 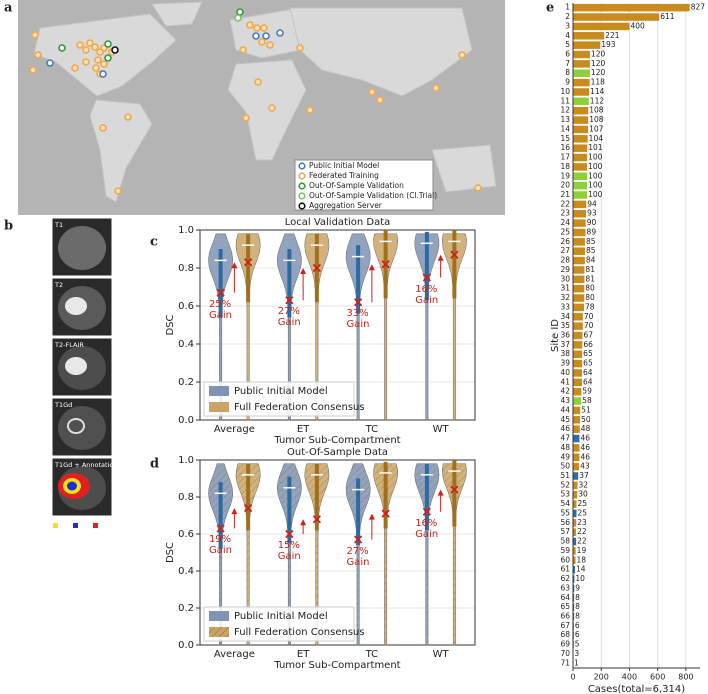 I want to click on legend-label: Out-Of-Sample Validation, so click(x=356, y=185).